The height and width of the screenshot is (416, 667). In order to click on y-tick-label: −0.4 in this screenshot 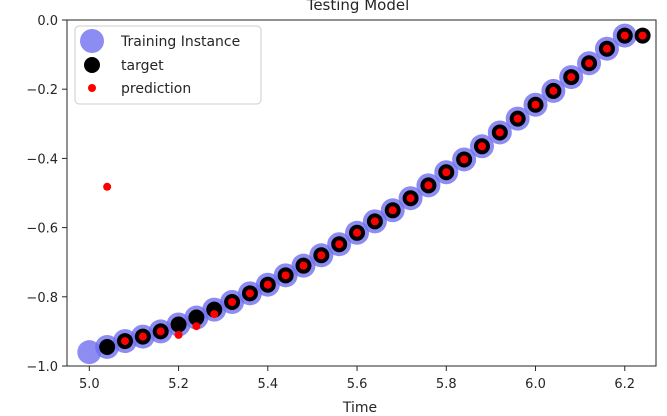, I will do `click(42, 159)`.